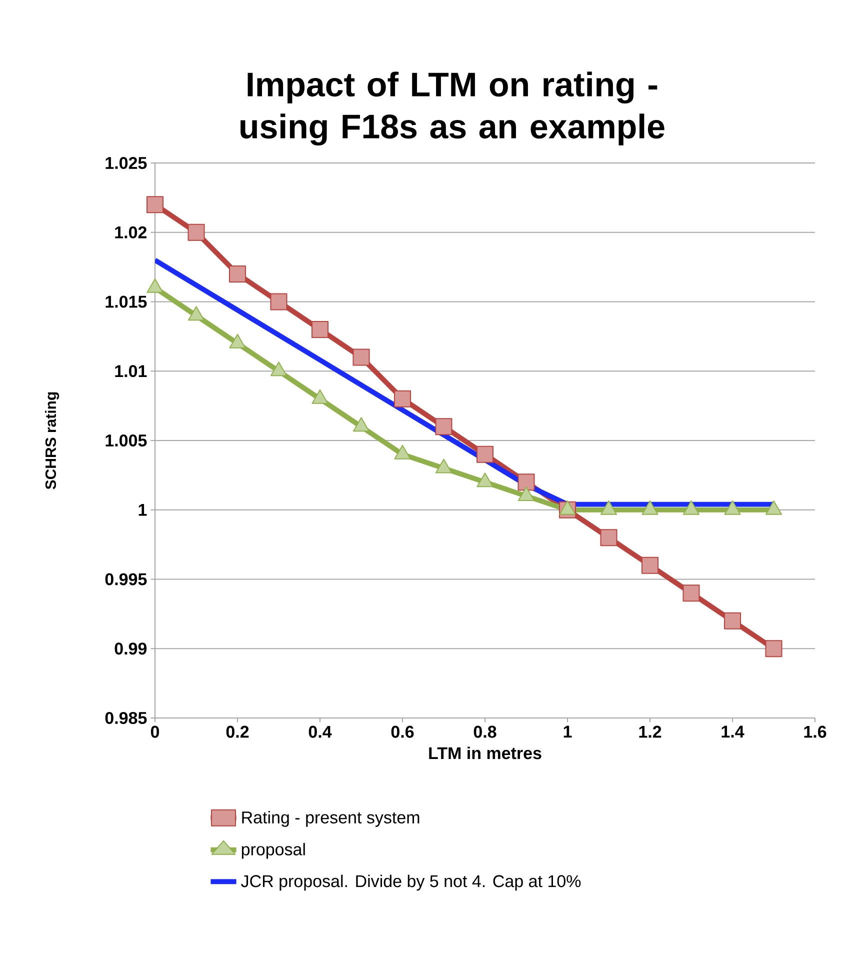  Describe the element at coordinates (485, 732) in the screenshot. I see `x-tick-label: 0.8` at that location.